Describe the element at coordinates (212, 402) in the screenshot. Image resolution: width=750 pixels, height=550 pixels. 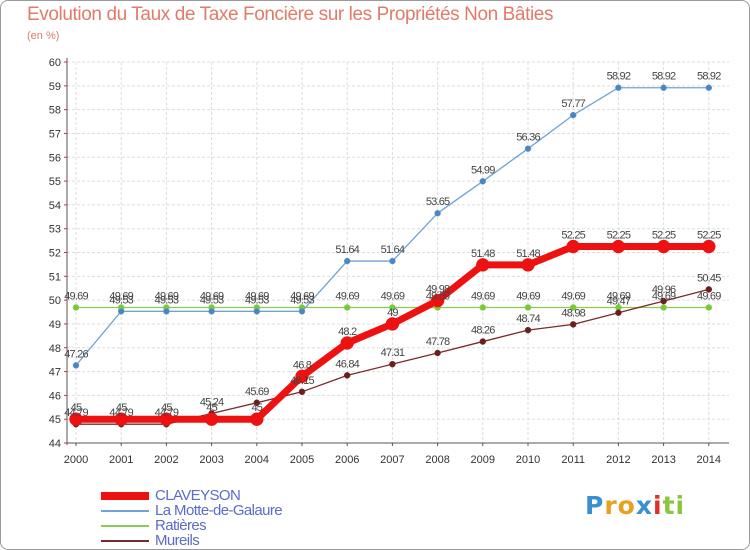
I see `data-label: 45.24` at that location.